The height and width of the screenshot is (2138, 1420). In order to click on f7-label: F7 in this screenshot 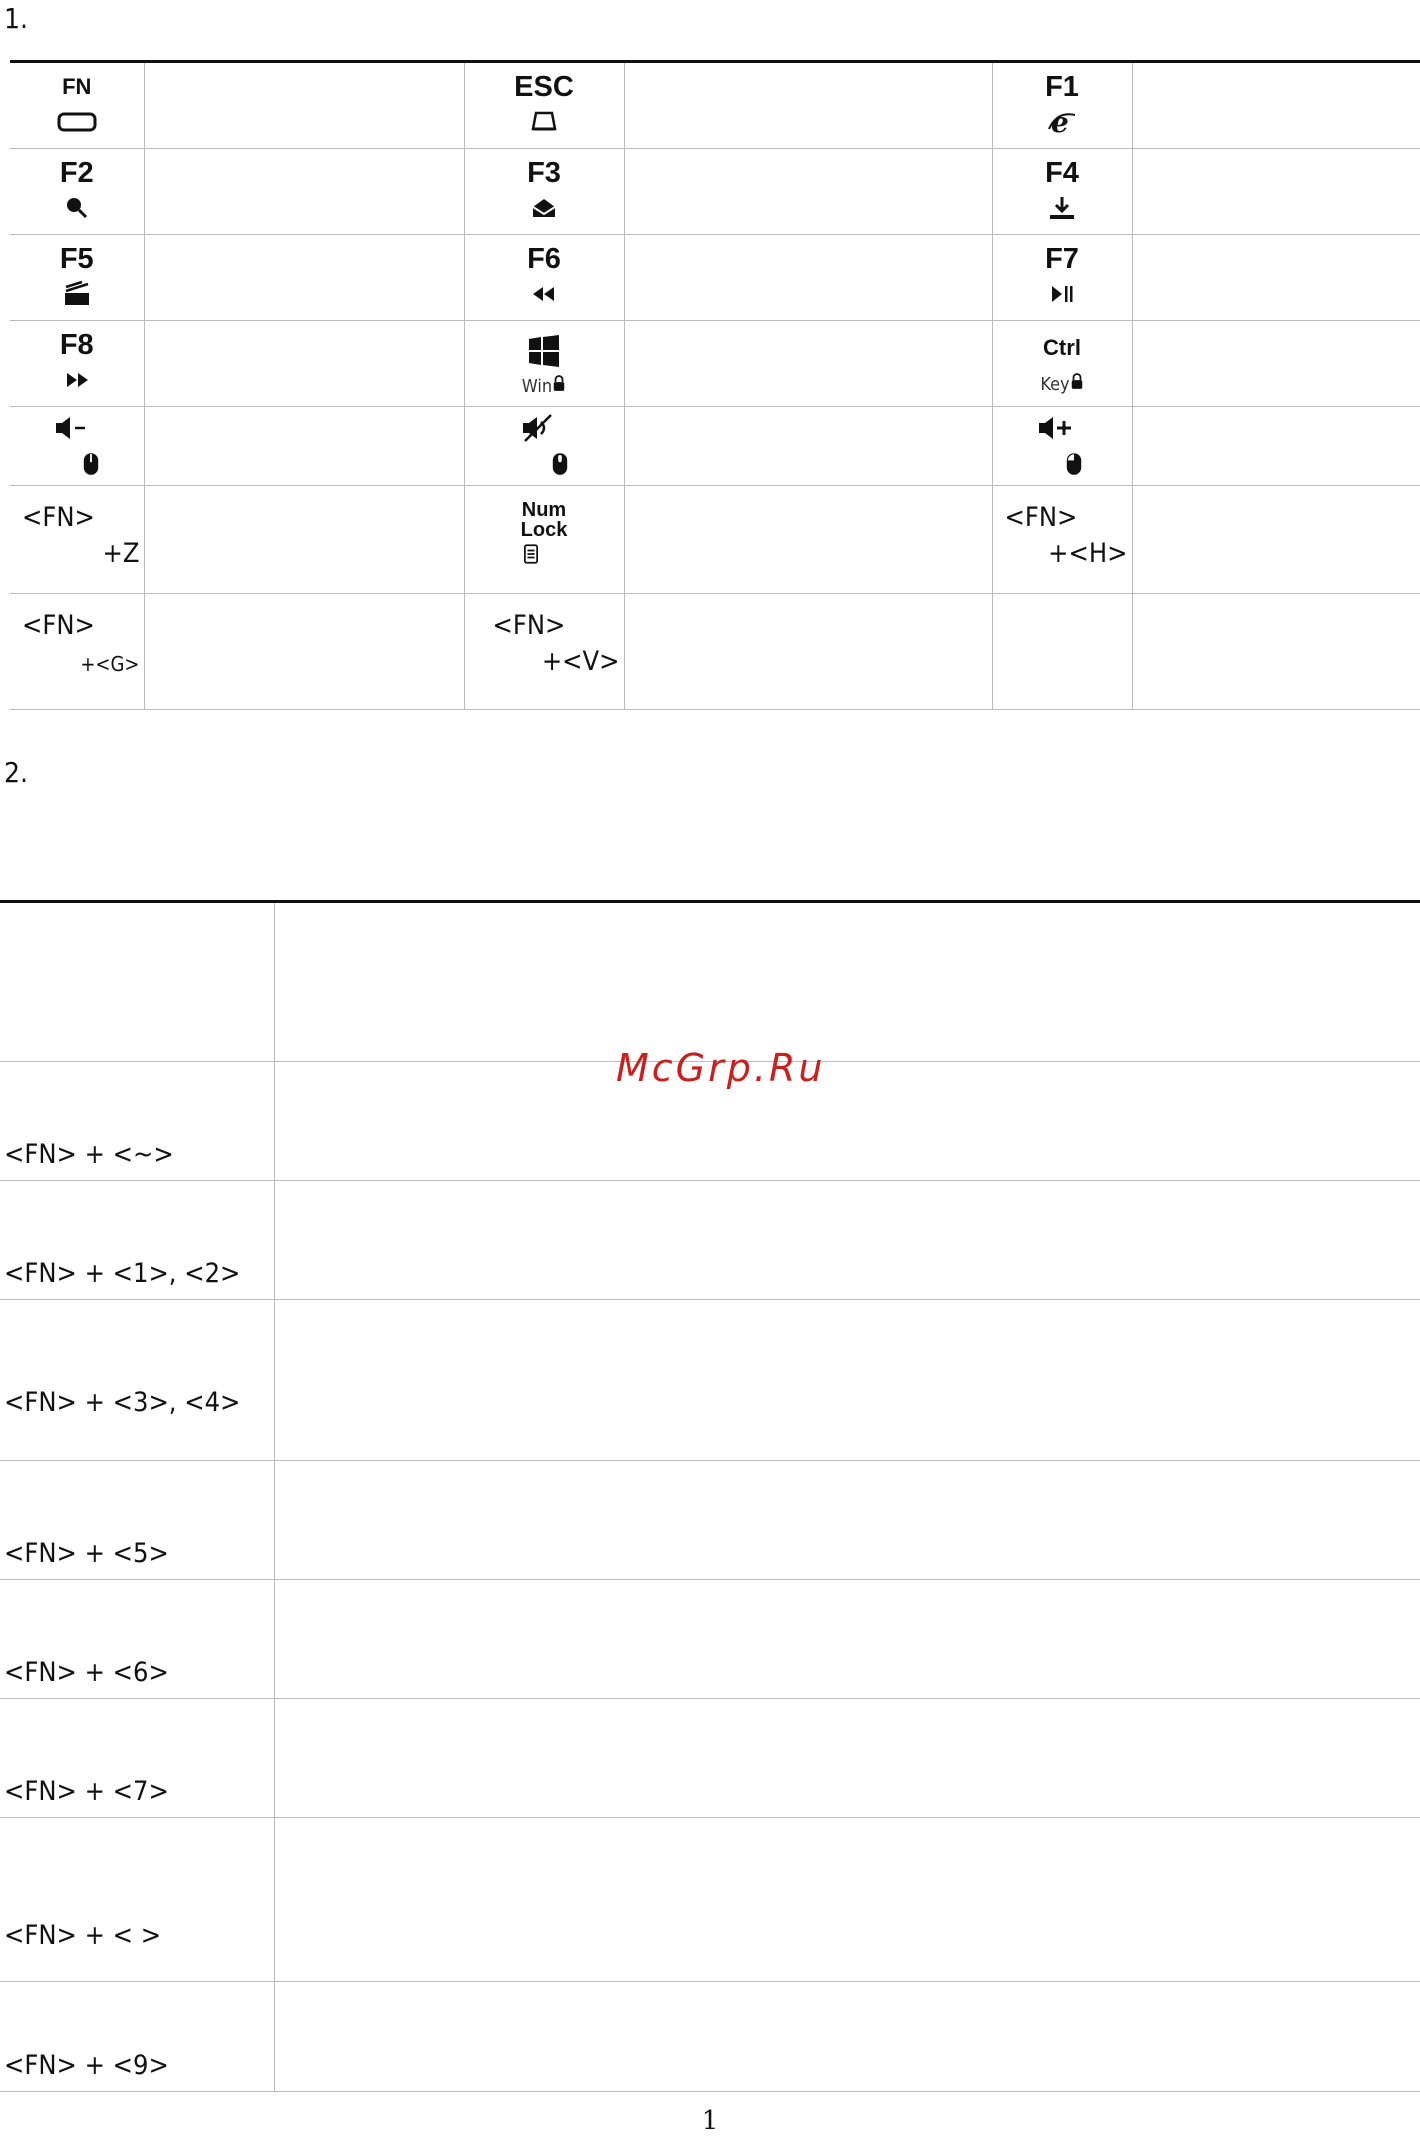, I will do `click(1062, 258)`.